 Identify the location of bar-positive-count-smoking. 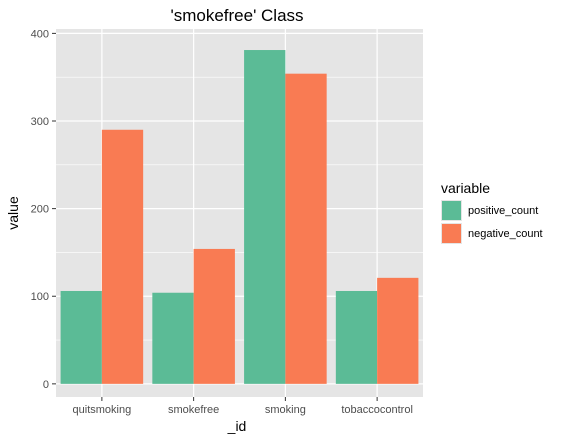
(265, 217).